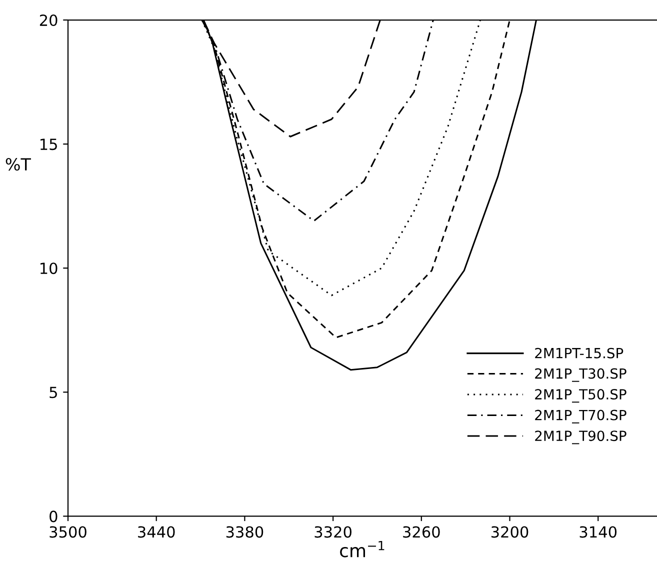 The image size is (657, 580). Describe the element at coordinates (580, 396) in the screenshot. I see `legend-label: 2M1P_T50.SP` at that location.